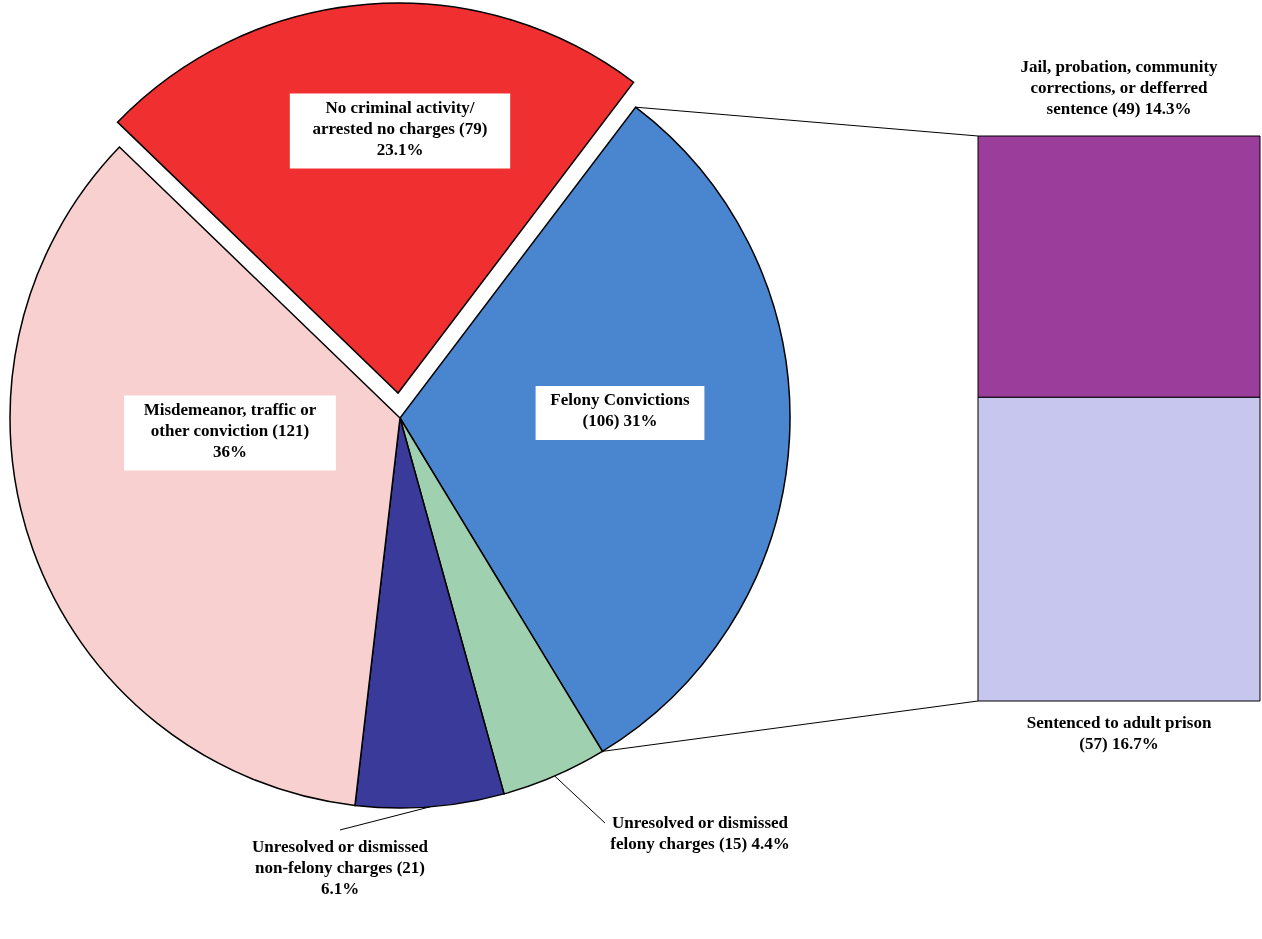 Image resolution: width=1262 pixels, height=939 pixels. What do you see at coordinates (1119, 87) in the screenshot?
I see `text: Jail, probation, community corrections, or defferred sentence (49) 14.3%` at bounding box center [1119, 87].